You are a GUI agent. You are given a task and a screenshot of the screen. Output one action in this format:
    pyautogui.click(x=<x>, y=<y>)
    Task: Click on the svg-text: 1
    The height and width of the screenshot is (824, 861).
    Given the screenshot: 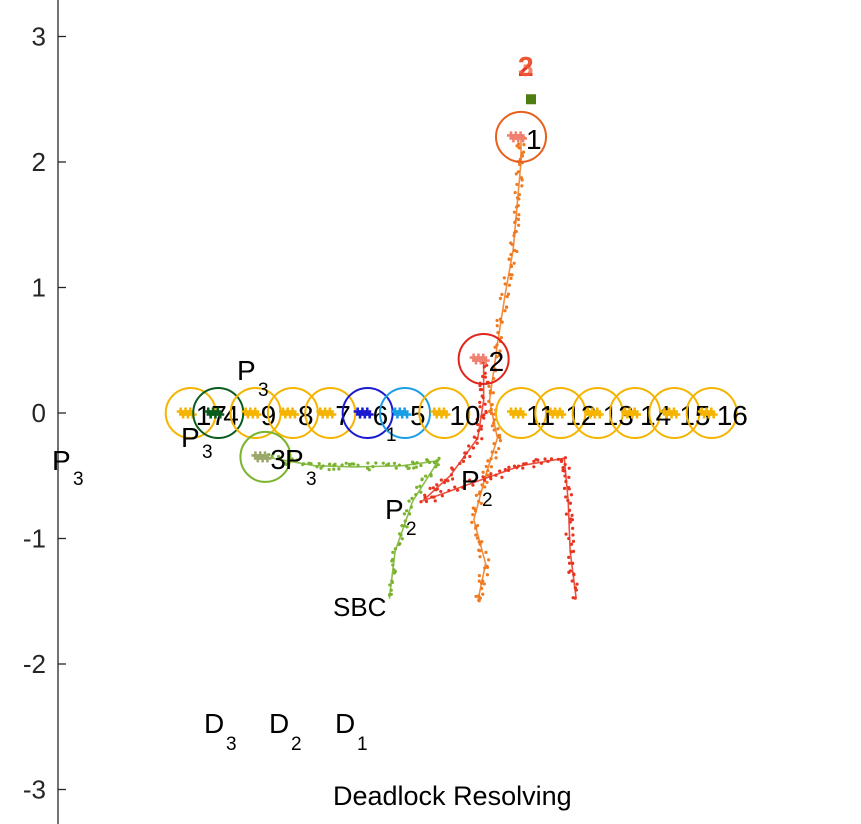 What is the action you would take?
    pyautogui.click(x=362, y=744)
    